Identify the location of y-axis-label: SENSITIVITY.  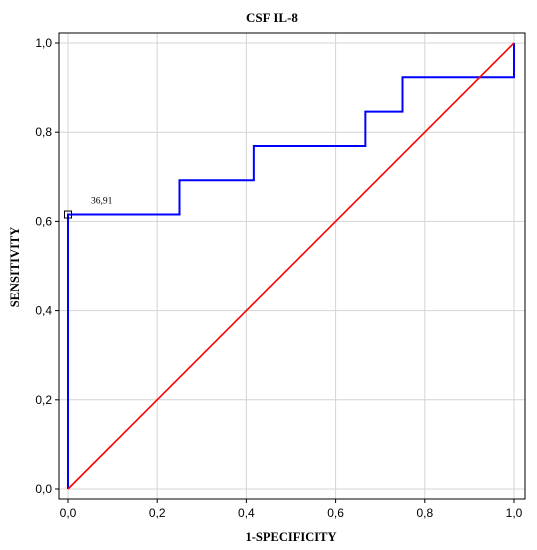
(15, 267).